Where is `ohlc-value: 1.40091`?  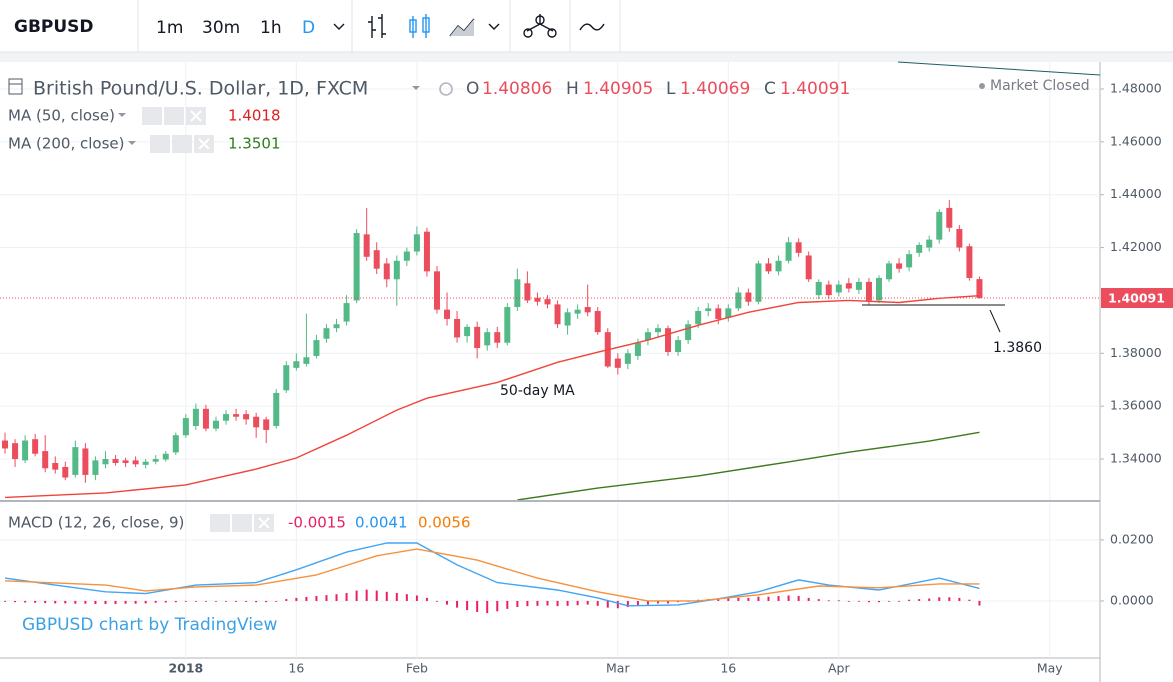
ohlc-value: 1.40091 is located at coordinates (815, 89).